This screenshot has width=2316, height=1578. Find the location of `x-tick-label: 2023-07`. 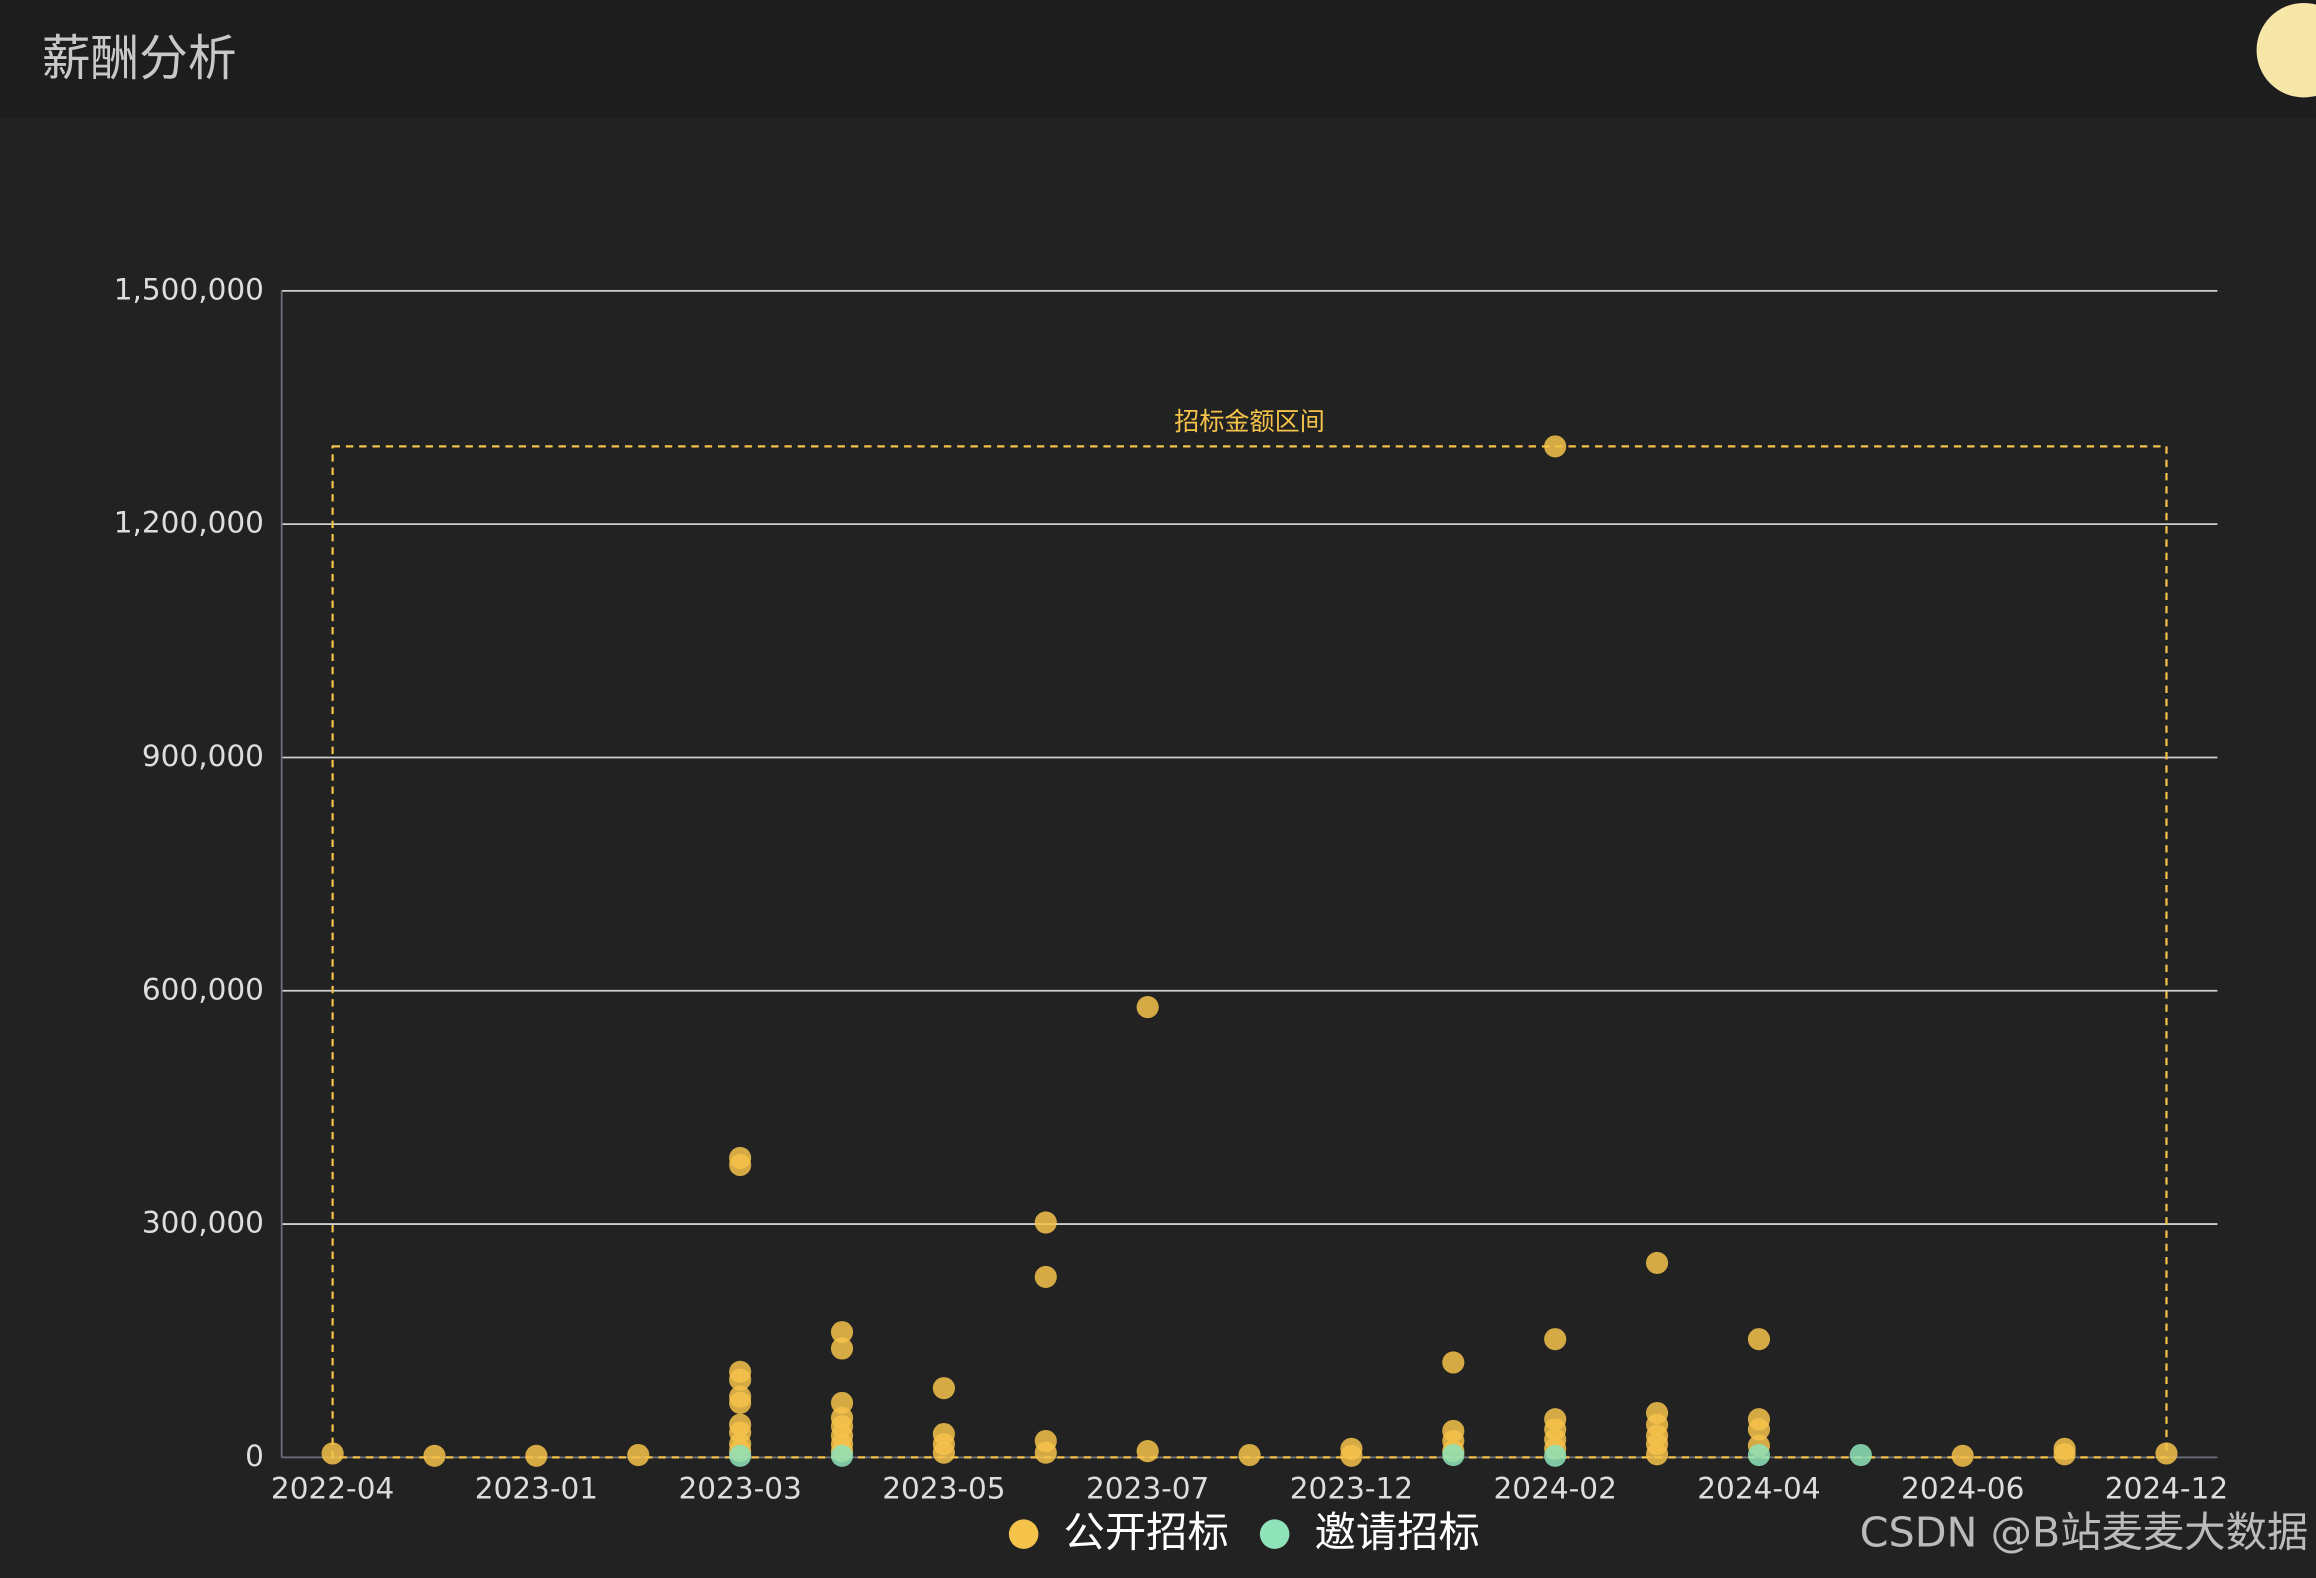

x-tick-label: 2023-07 is located at coordinates (1147, 1488).